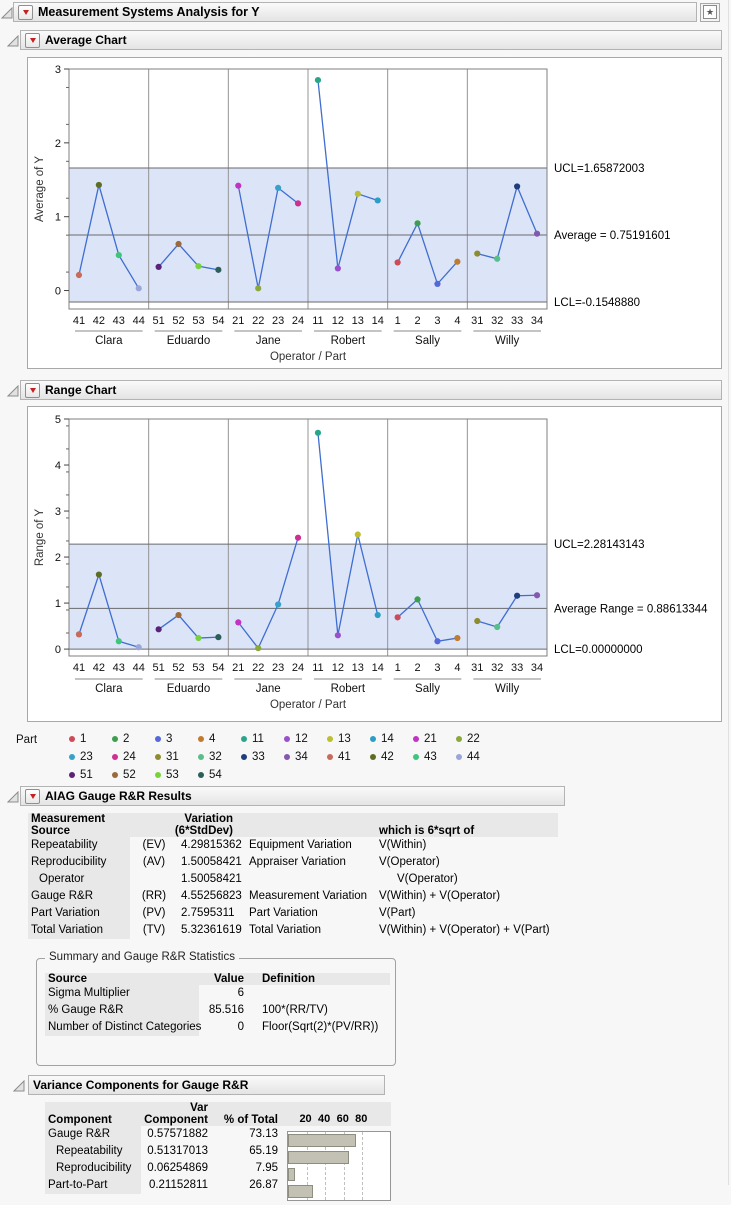 The width and height of the screenshot is (731, 1205). I want to click on legend-item-part-24: 24, so click(133, 757).